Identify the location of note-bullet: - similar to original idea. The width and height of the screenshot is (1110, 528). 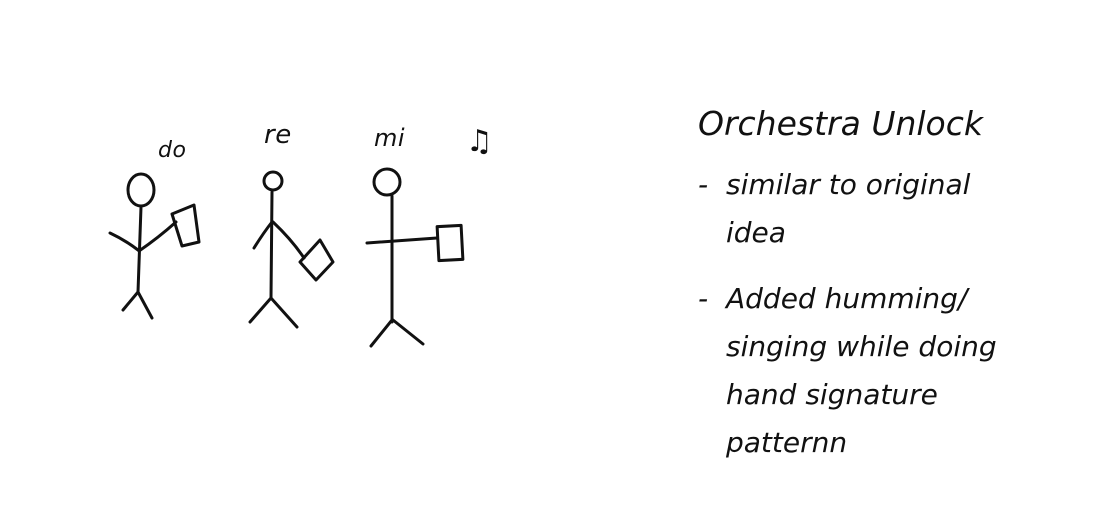
(890, 209).